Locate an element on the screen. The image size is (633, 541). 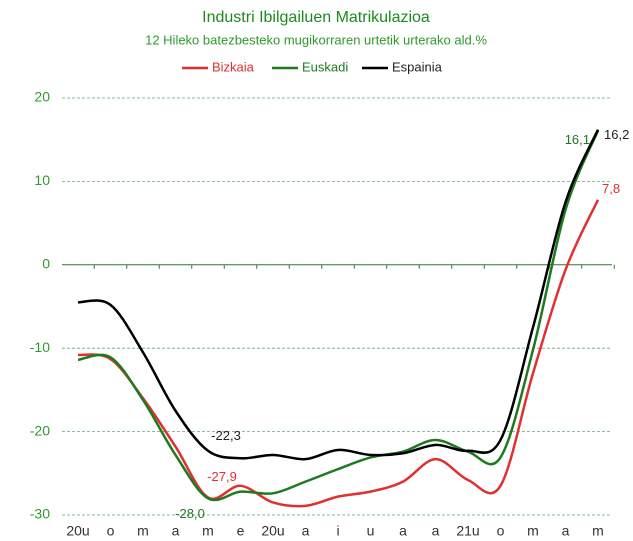
data-label: -28,0 is located at coordinates (190, 513).